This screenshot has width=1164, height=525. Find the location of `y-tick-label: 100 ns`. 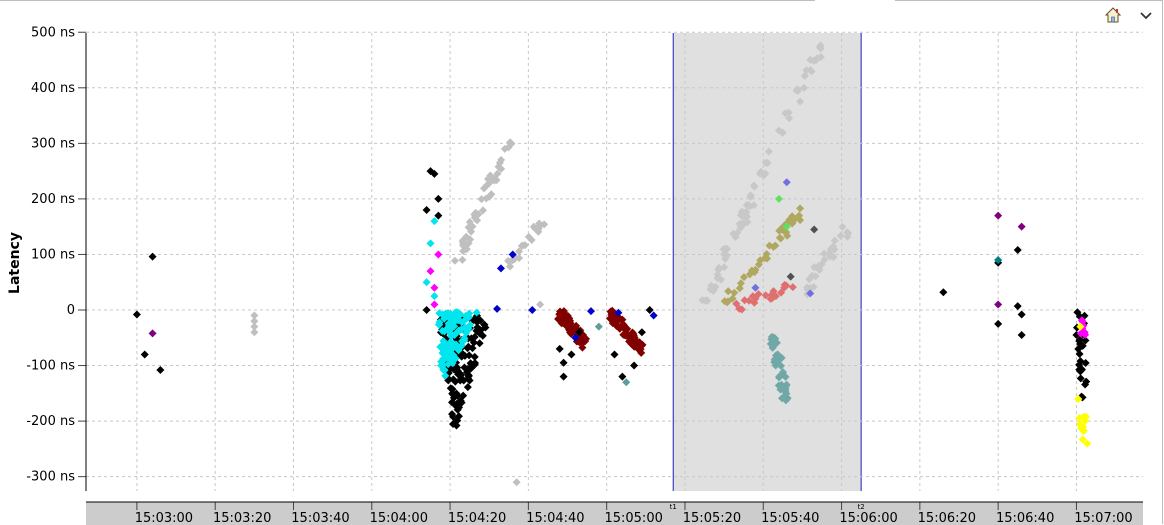

y-tick-label: 100 ns is located at coordinates (53, 254).